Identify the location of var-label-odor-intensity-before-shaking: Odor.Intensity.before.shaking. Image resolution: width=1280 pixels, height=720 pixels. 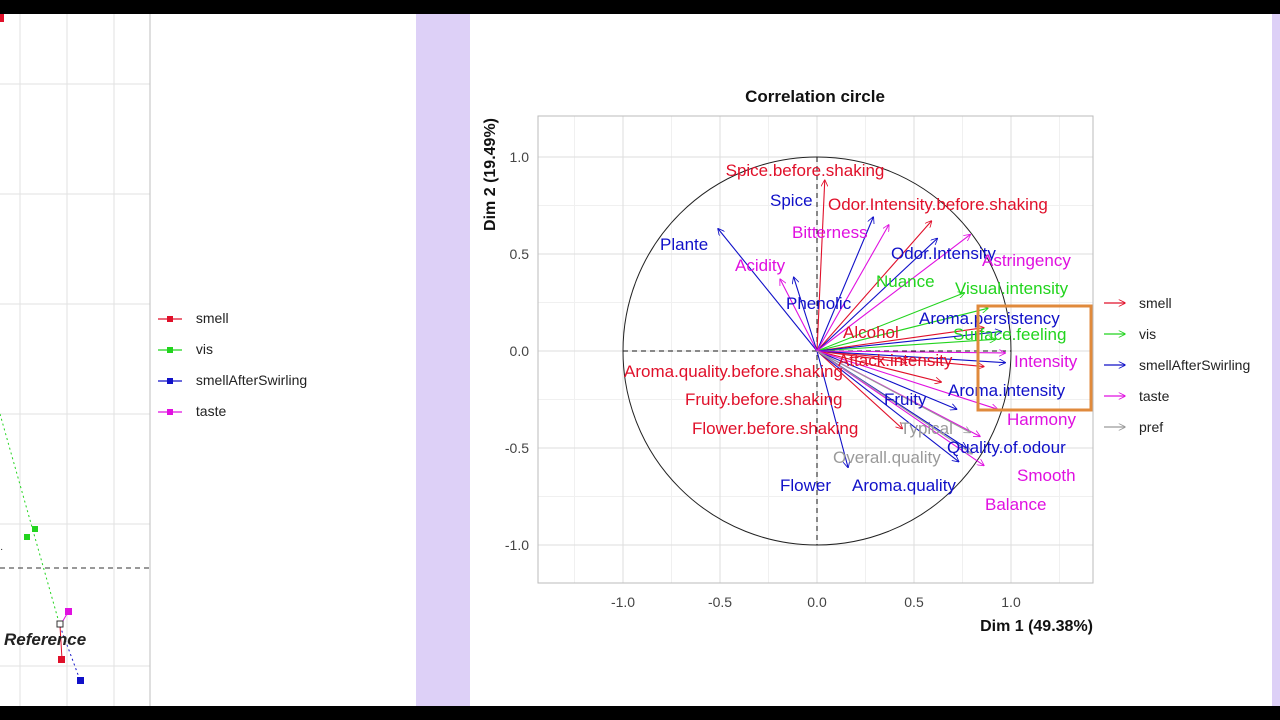
(938, 204).